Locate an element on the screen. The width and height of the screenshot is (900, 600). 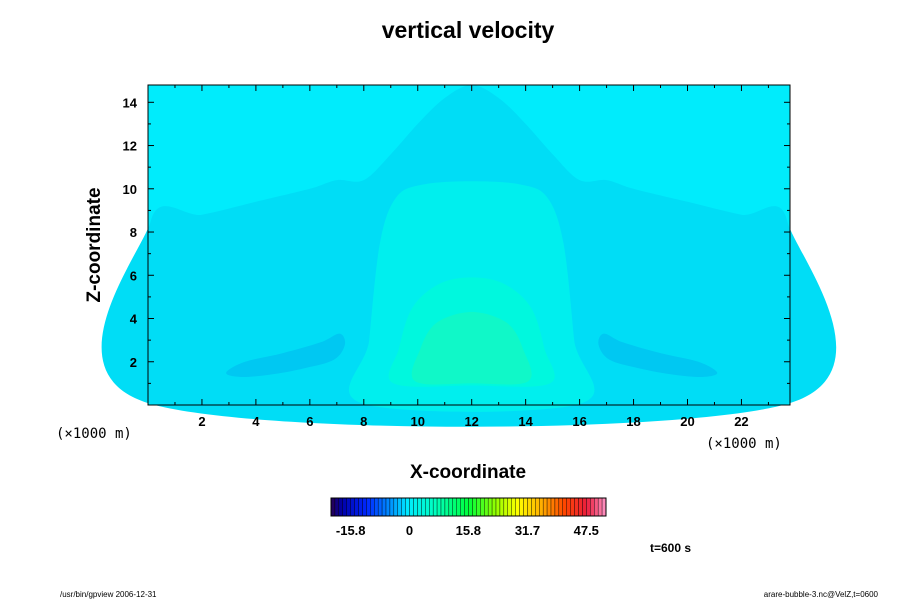
colorbar-tick-label: 15.8 is located at coordinates (468, 530).